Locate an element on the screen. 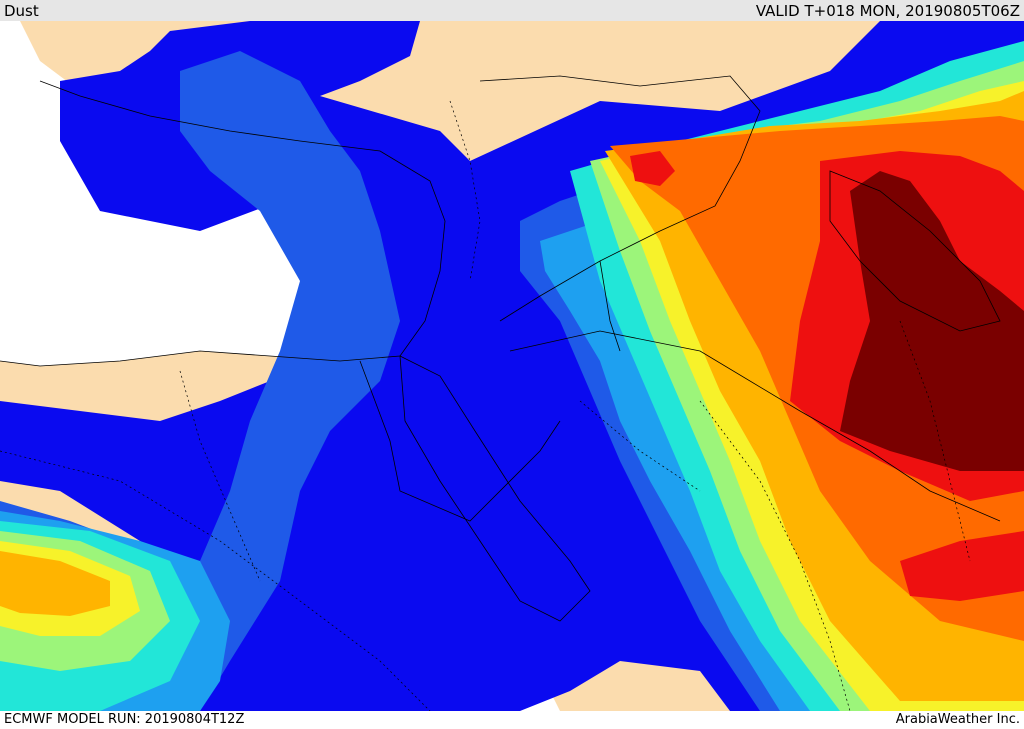 This screenshot has width=1024, height=729. valid-time: VALID T+018 MON, 20190805T06Z is located at coordinates (887, 11).